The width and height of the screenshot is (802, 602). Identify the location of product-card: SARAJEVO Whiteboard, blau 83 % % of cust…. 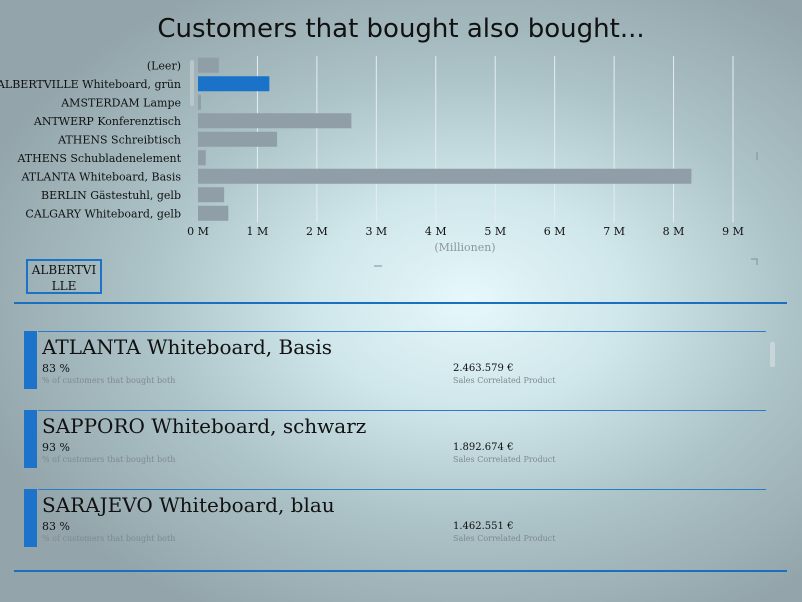
(395, 528).